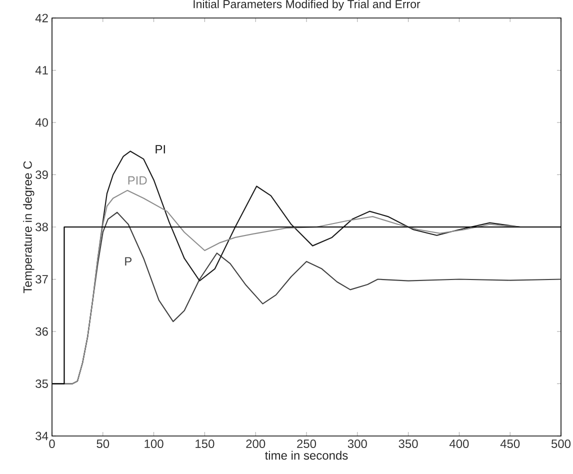 Image resolution: width=573 pixels, height=474 pixels. What do you see at coordinates (205, 444) in the screenshot?
I see `x-tick-label: 150` at bounding box center [205, 444].